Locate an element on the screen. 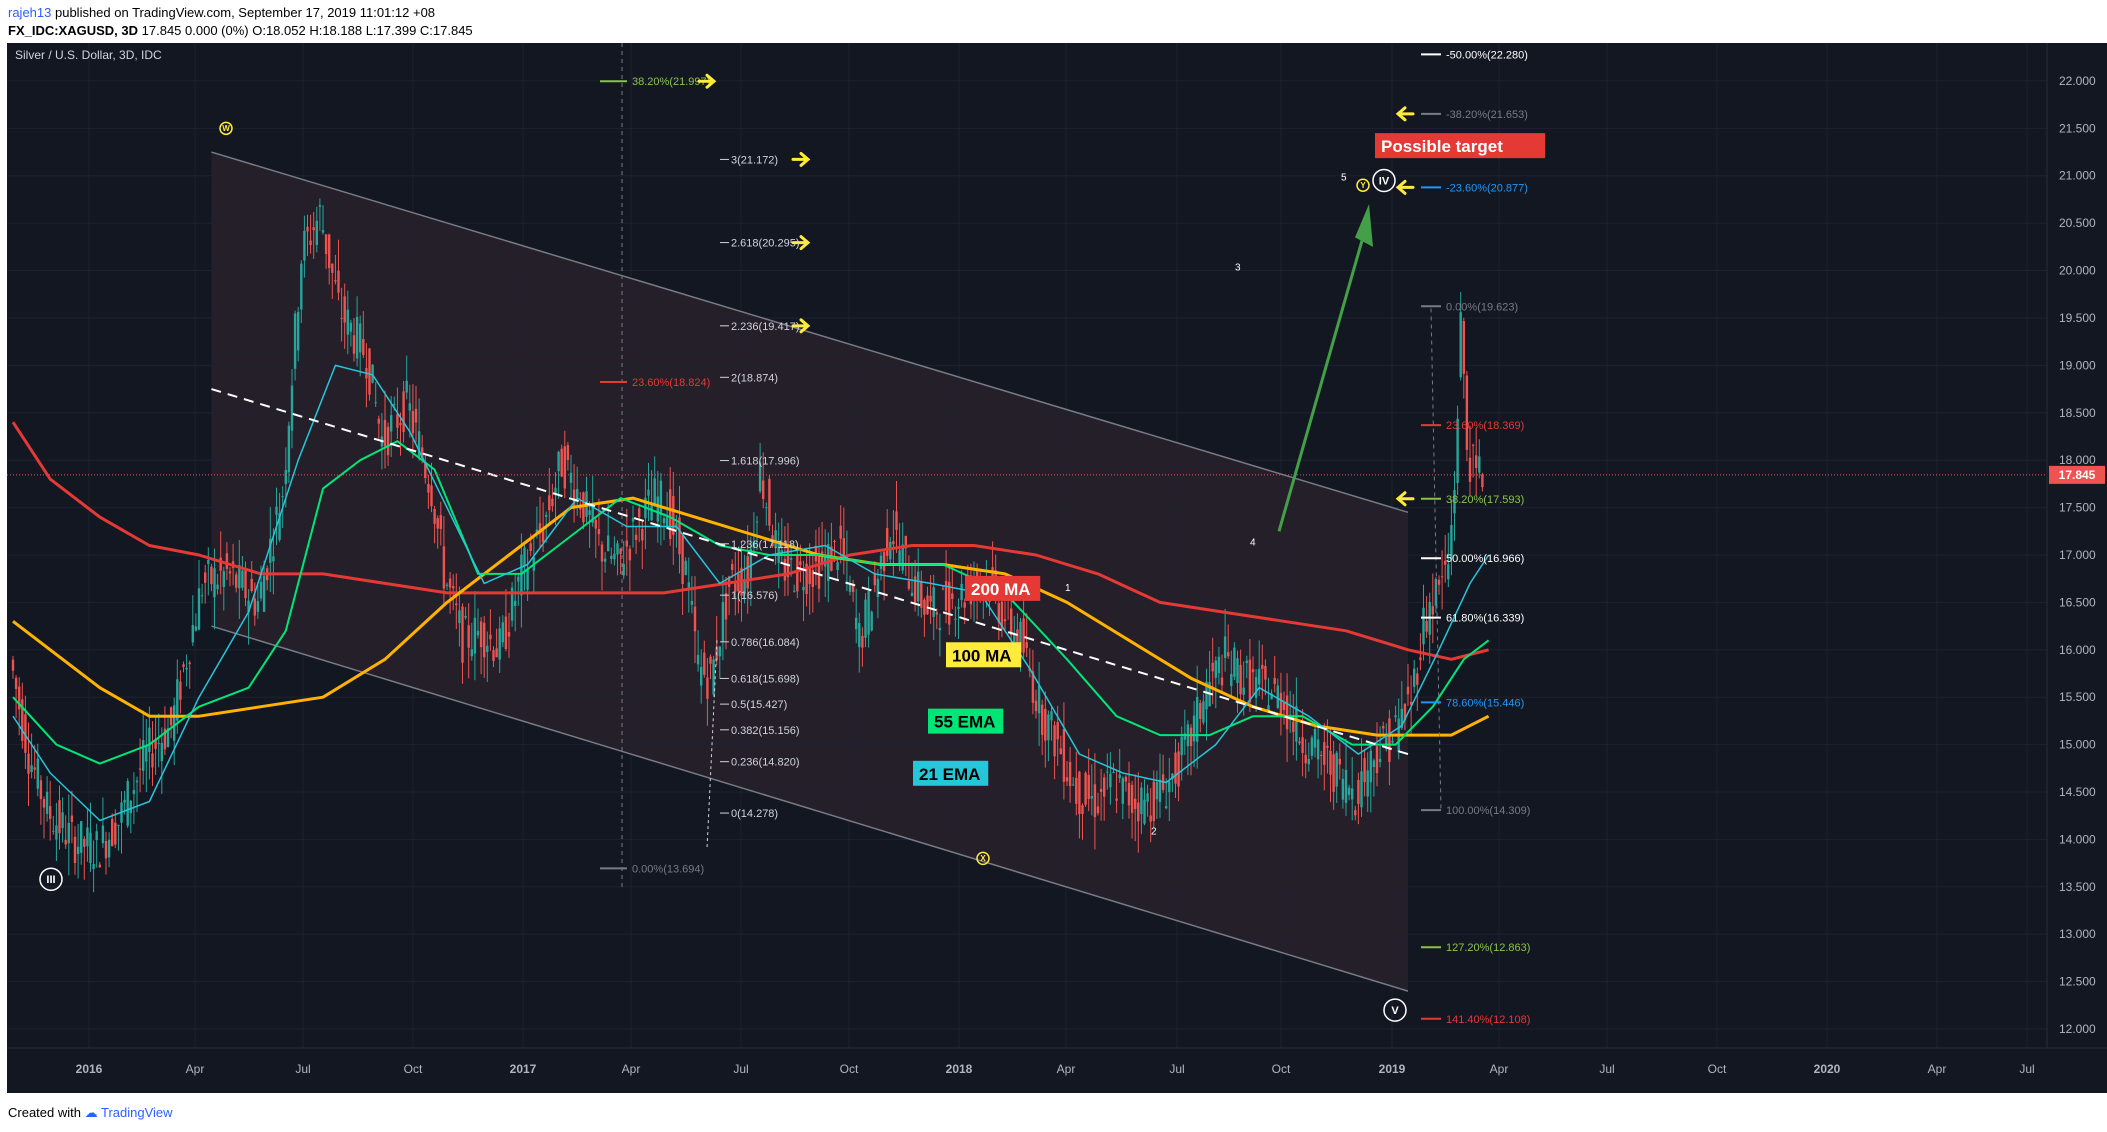 This screenshot has width=2107, height=1132. ma200-label: 200 MA is located at coordinates (1001, 589).